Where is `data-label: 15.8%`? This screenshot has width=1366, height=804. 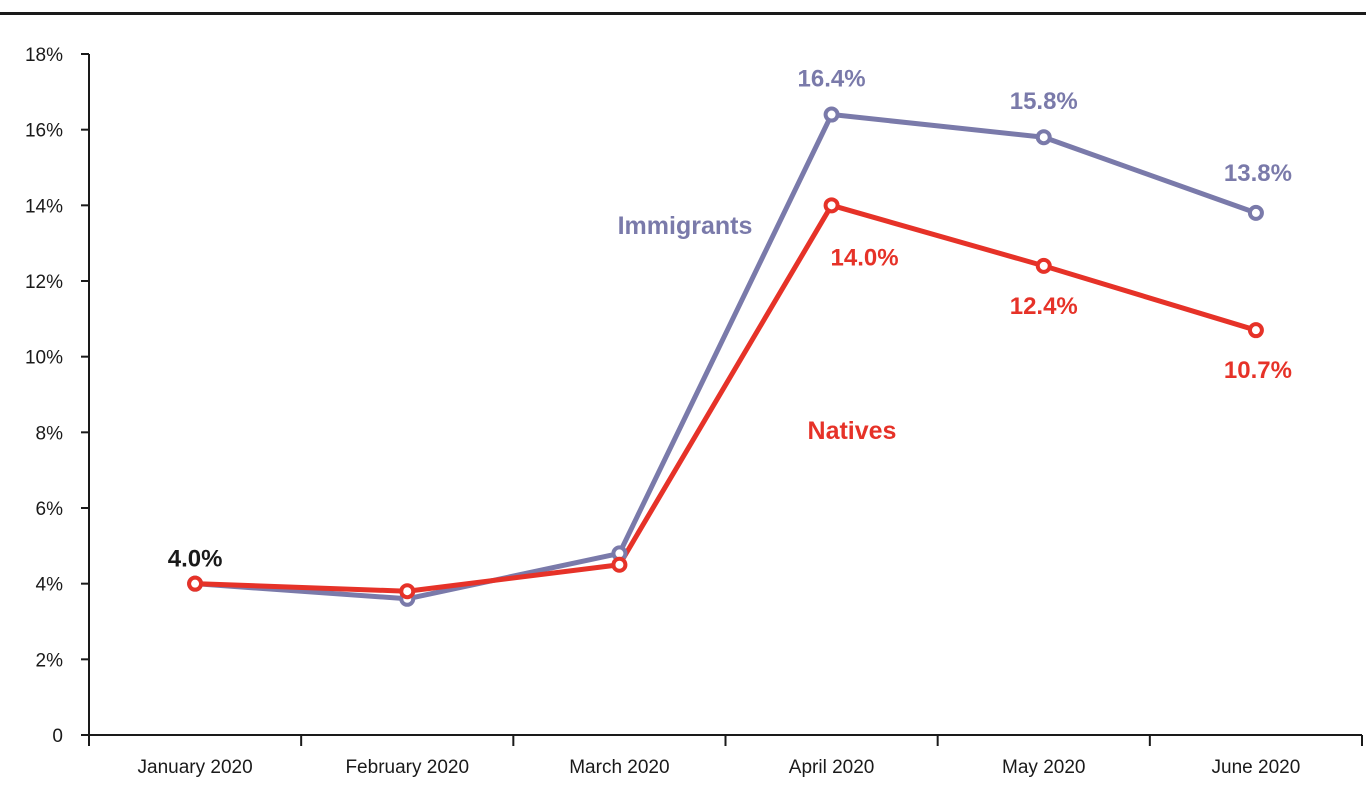 data-label: 15.8% is located at coordinates (1044, 101).